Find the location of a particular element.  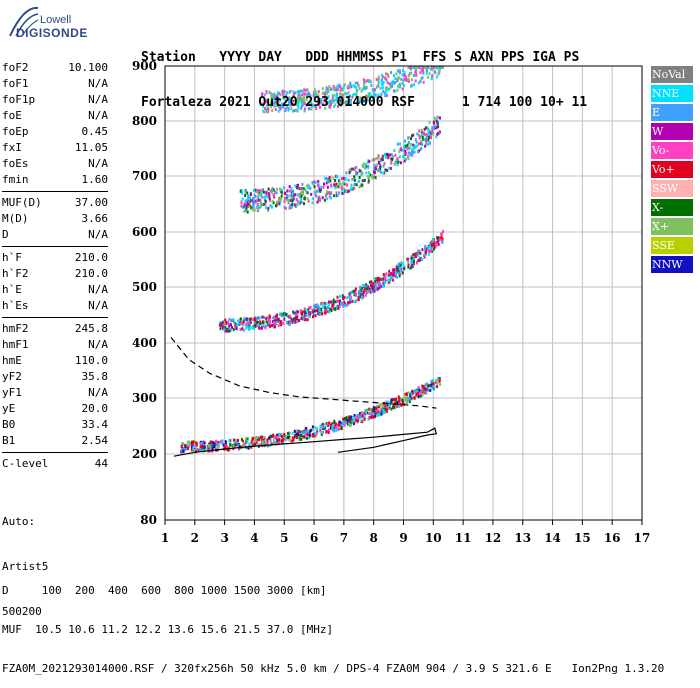

param-value: 20.0 is located at coordinates (95, 408).